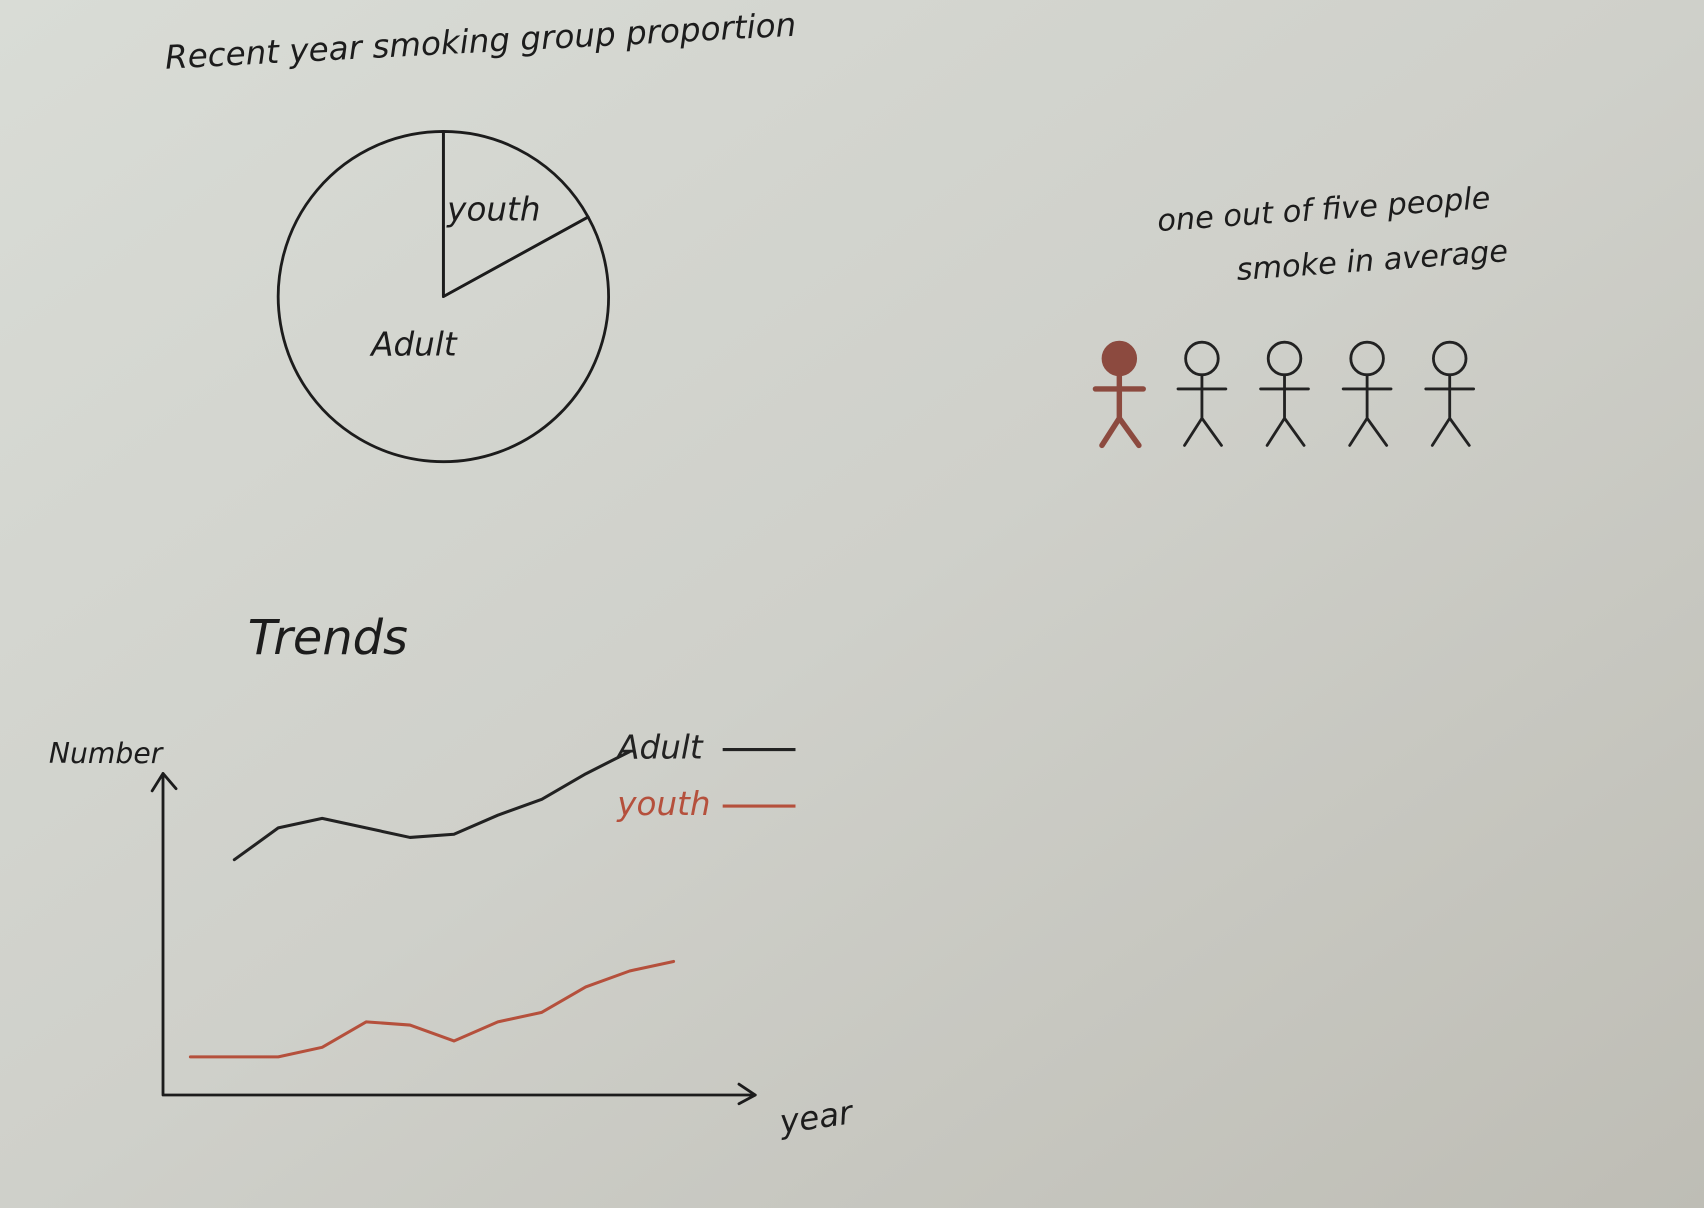  Describe the element at coordinates (107, 753) in the screenshot. I see `y-axis-label: Number` at that location.